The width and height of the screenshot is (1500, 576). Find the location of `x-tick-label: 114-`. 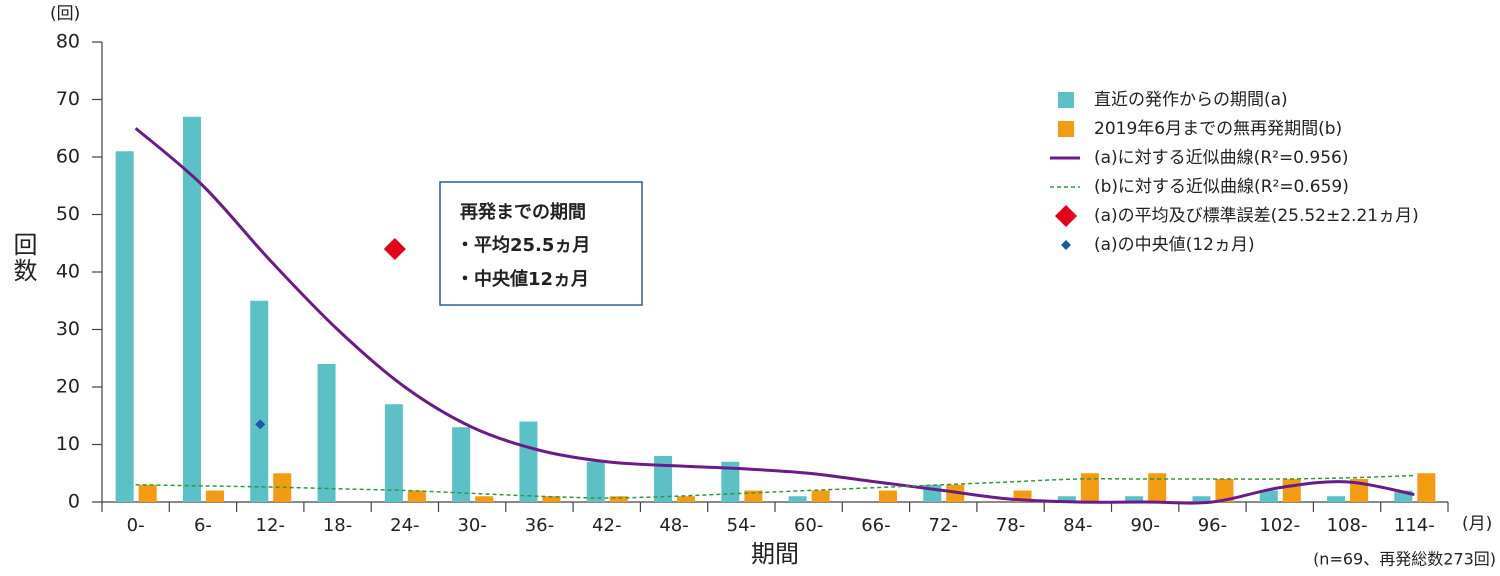

x-tick-label: 114- is located at coordinates (1414, 525).